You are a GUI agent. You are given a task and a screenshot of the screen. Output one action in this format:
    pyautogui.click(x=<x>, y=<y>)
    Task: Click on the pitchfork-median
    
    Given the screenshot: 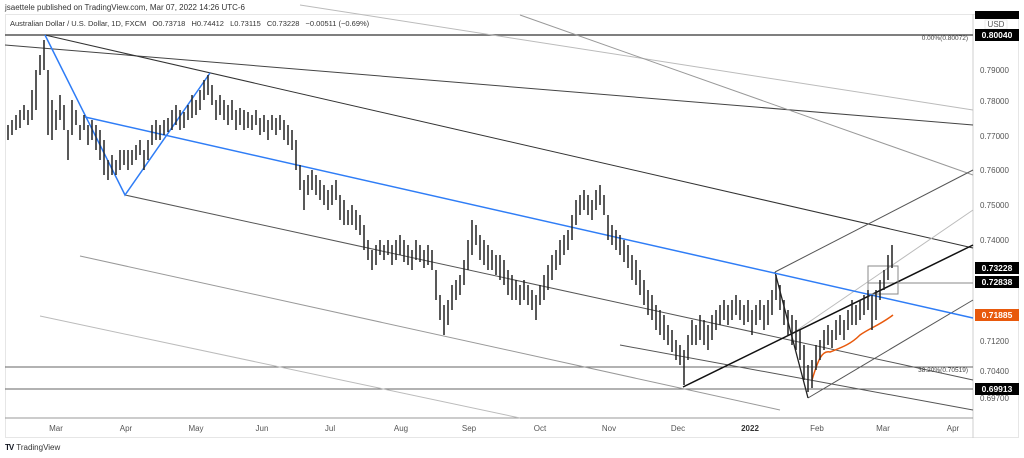 What is the action you would take?
    pyautogui.click(x=881, y=272)
    